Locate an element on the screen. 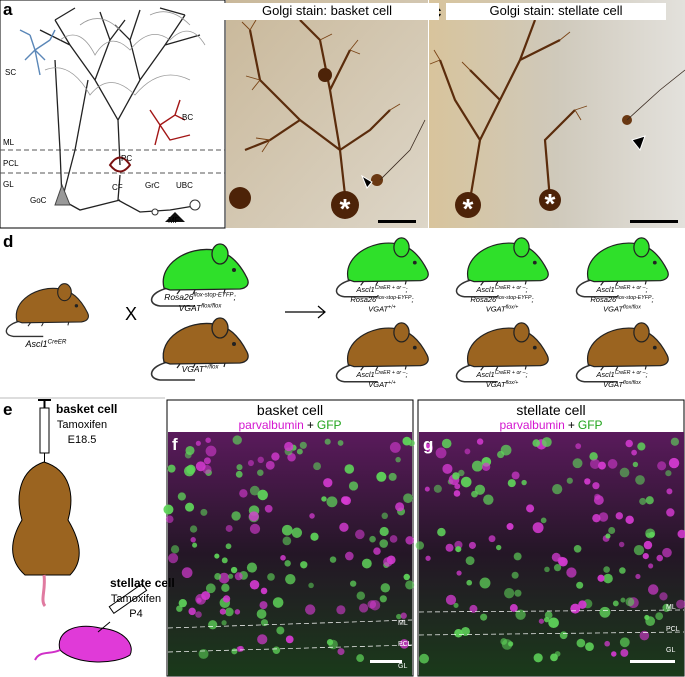 This screenshot has height=677, width=685. diagram-label: PC is located at coordinates (126, 158).